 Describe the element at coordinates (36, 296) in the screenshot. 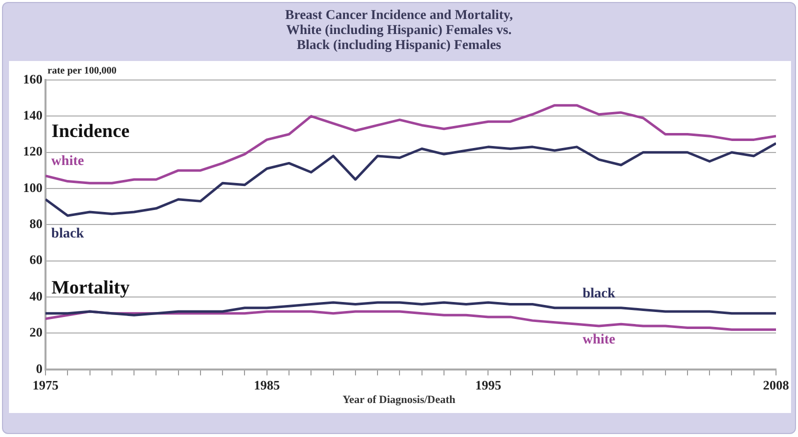

I see `y-tick-label: 40` at that location.